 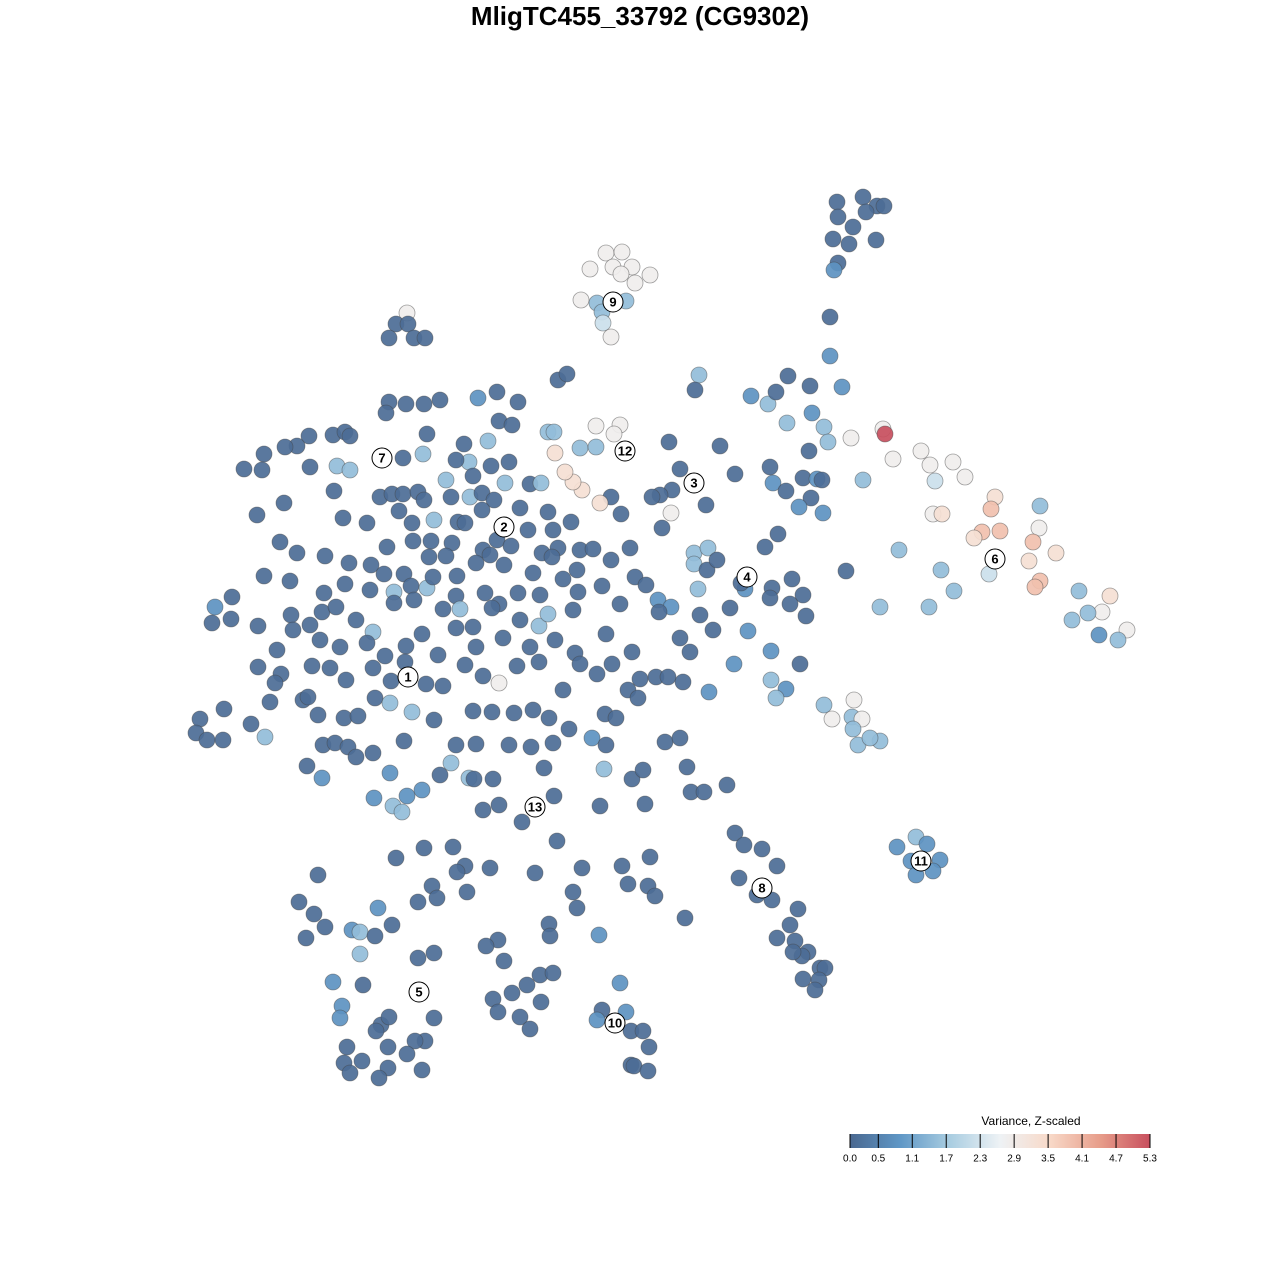 What do you see at coordinates (612, 301) in the screenshot?
I see `cluster-label: 9` at bounding box center [612, 301].